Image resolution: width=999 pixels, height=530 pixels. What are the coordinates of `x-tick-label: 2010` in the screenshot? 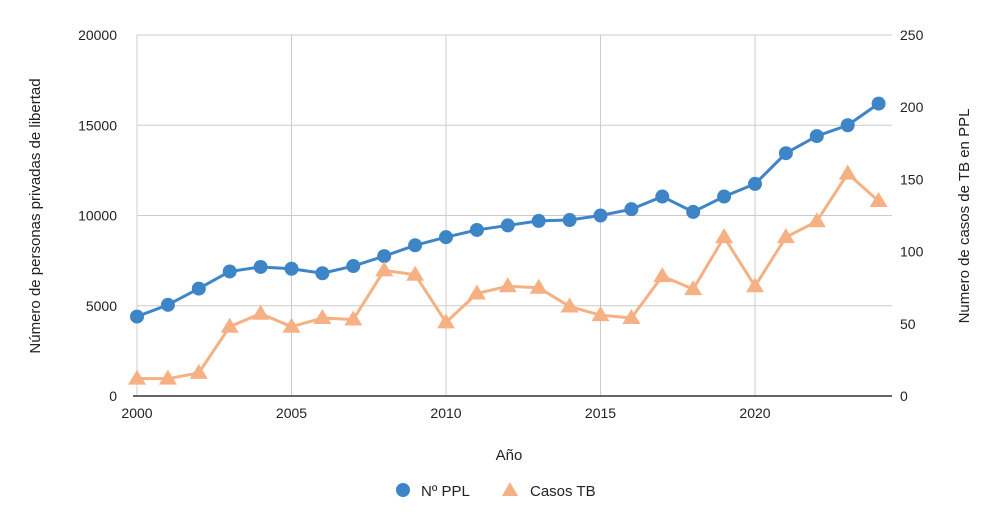 It's located at (445, 413).